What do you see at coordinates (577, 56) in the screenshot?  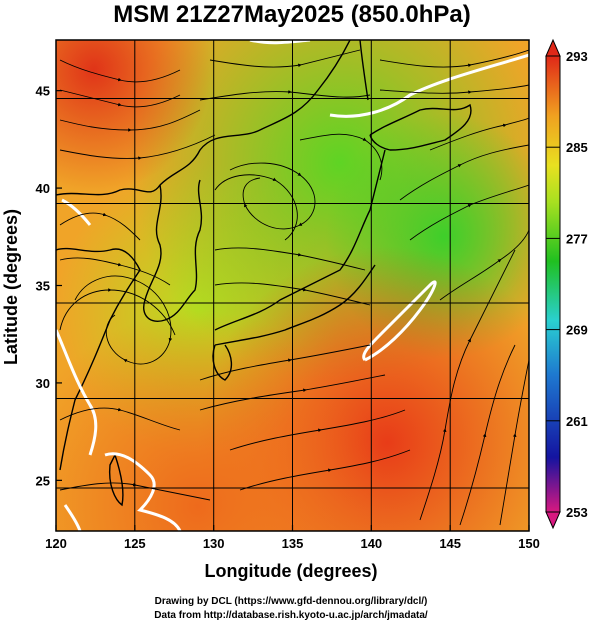 I see `colorbar-tick-label: 293` at bounding box center [577, 56].